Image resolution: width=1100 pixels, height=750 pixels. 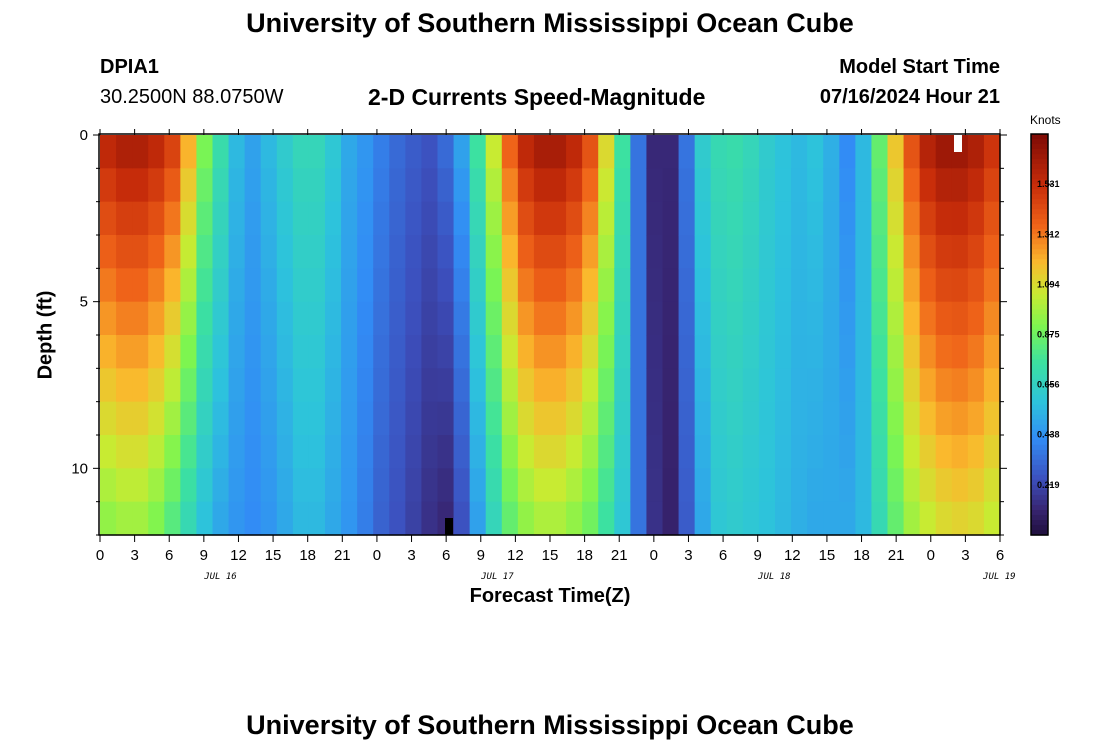 What do you see at coordinates (758, 555) in the screenshot?
I see `x-tick-label: 9` at bounding box center [758, 555].